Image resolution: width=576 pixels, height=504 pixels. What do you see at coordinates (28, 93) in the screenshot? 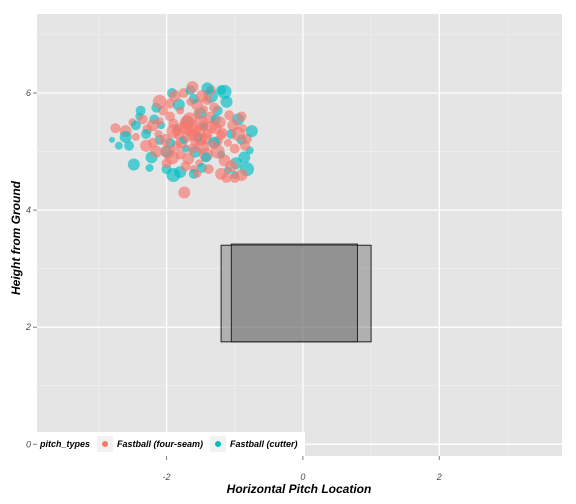
I see `y-tick-label: 6` at bounding box center [28, 93].